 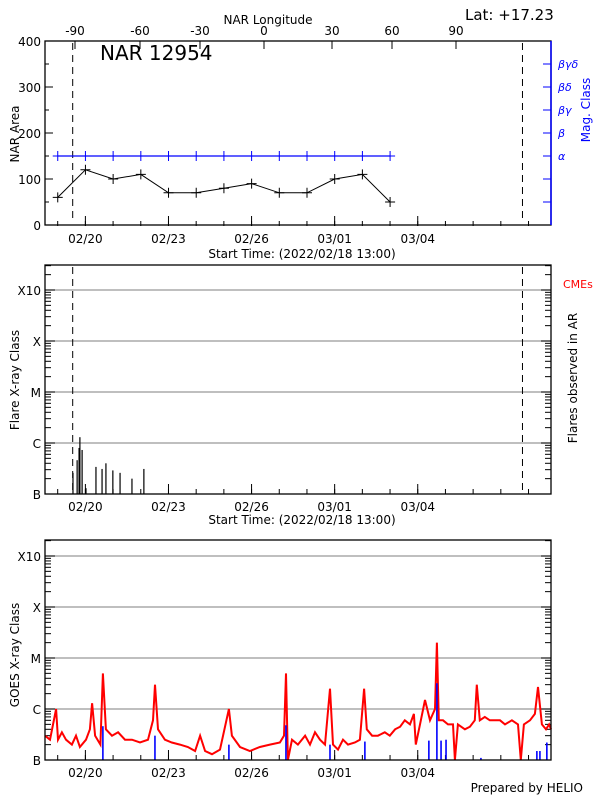 I want to click on mag-tick-label: β, so click(x=561, y=133).